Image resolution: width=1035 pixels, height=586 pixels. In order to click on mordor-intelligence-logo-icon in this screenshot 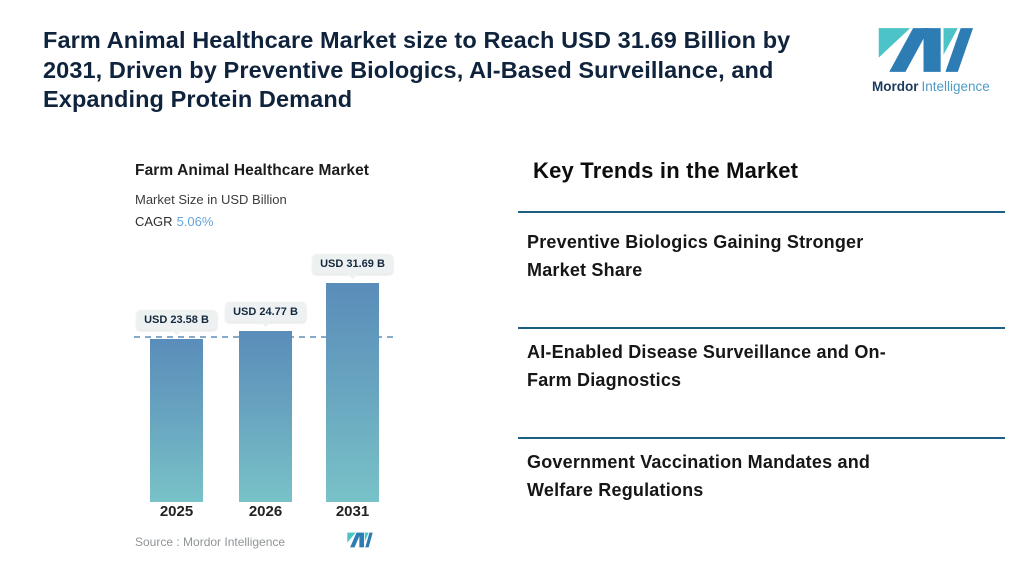, I will do `click(934, 50)`.